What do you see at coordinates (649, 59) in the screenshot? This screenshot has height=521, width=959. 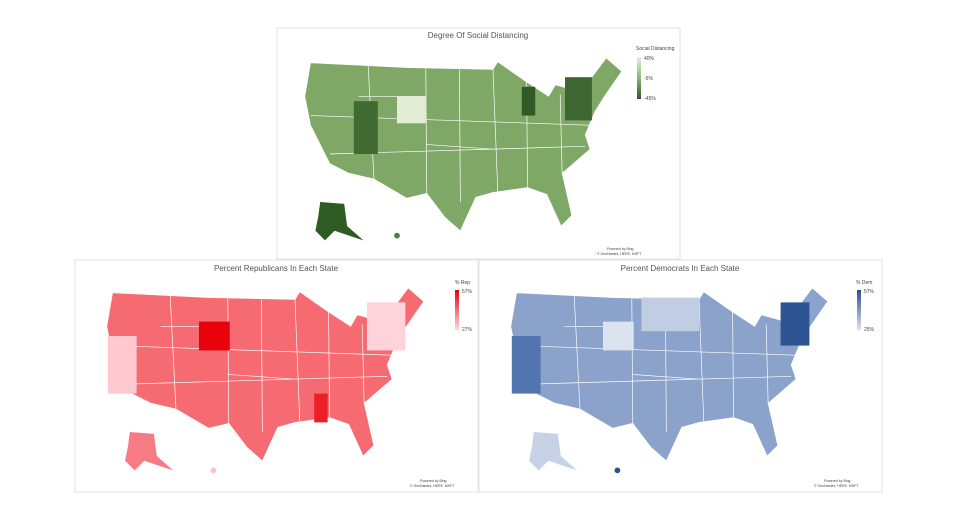 I see `legend-label: 40%` at bounding box center [649, 59].